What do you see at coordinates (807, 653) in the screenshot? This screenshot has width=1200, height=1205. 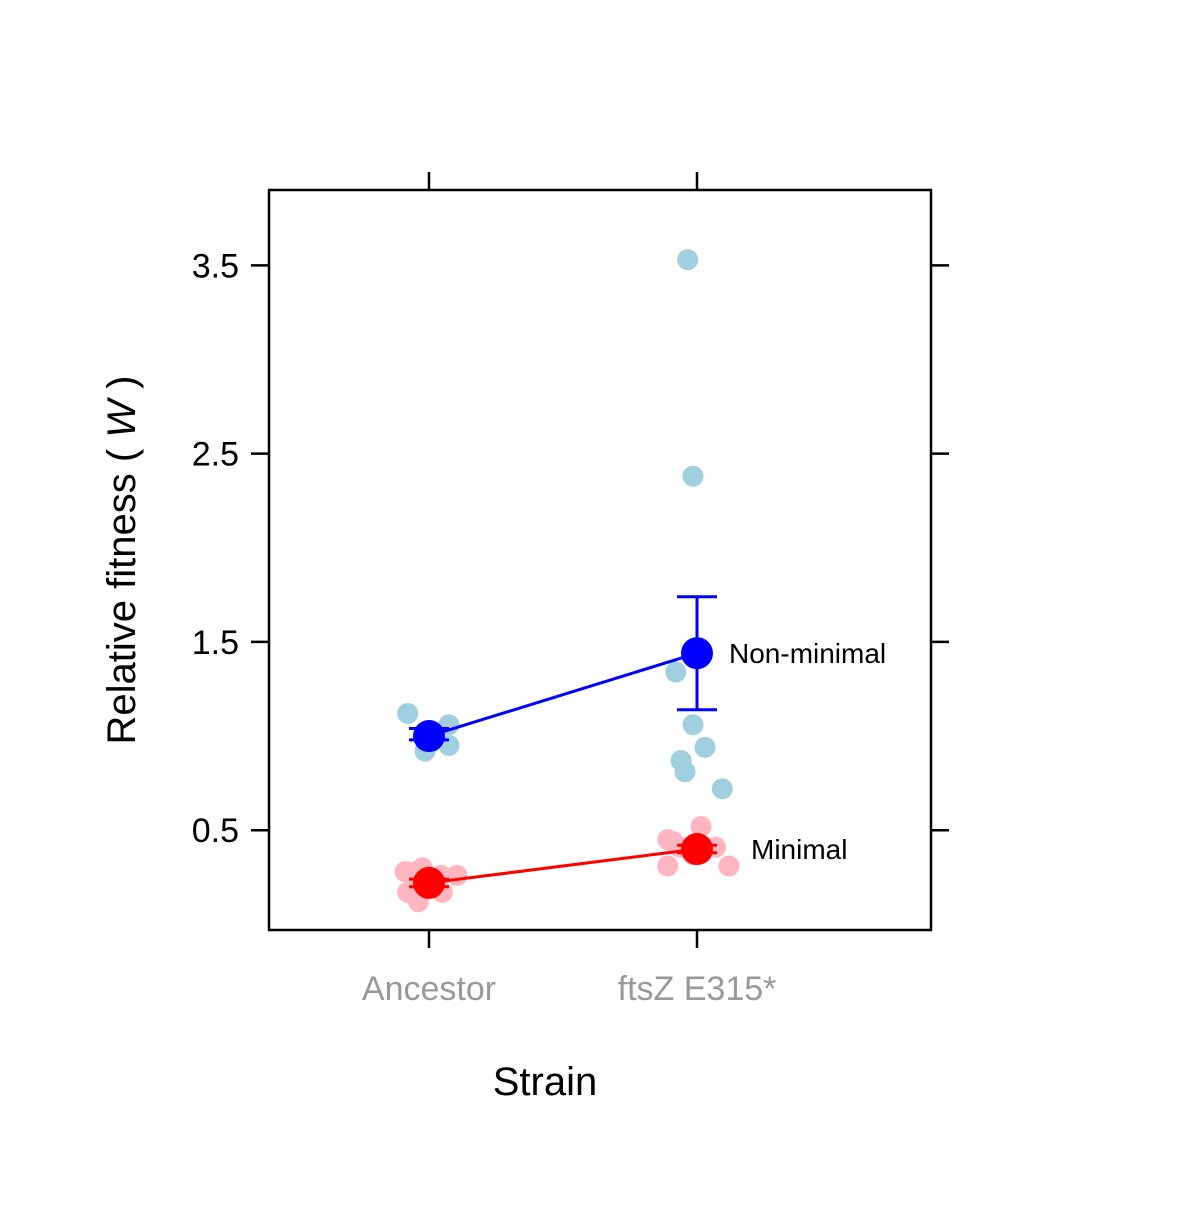 I see `series-label: Non-minimal` at bounding box center [807, 653].